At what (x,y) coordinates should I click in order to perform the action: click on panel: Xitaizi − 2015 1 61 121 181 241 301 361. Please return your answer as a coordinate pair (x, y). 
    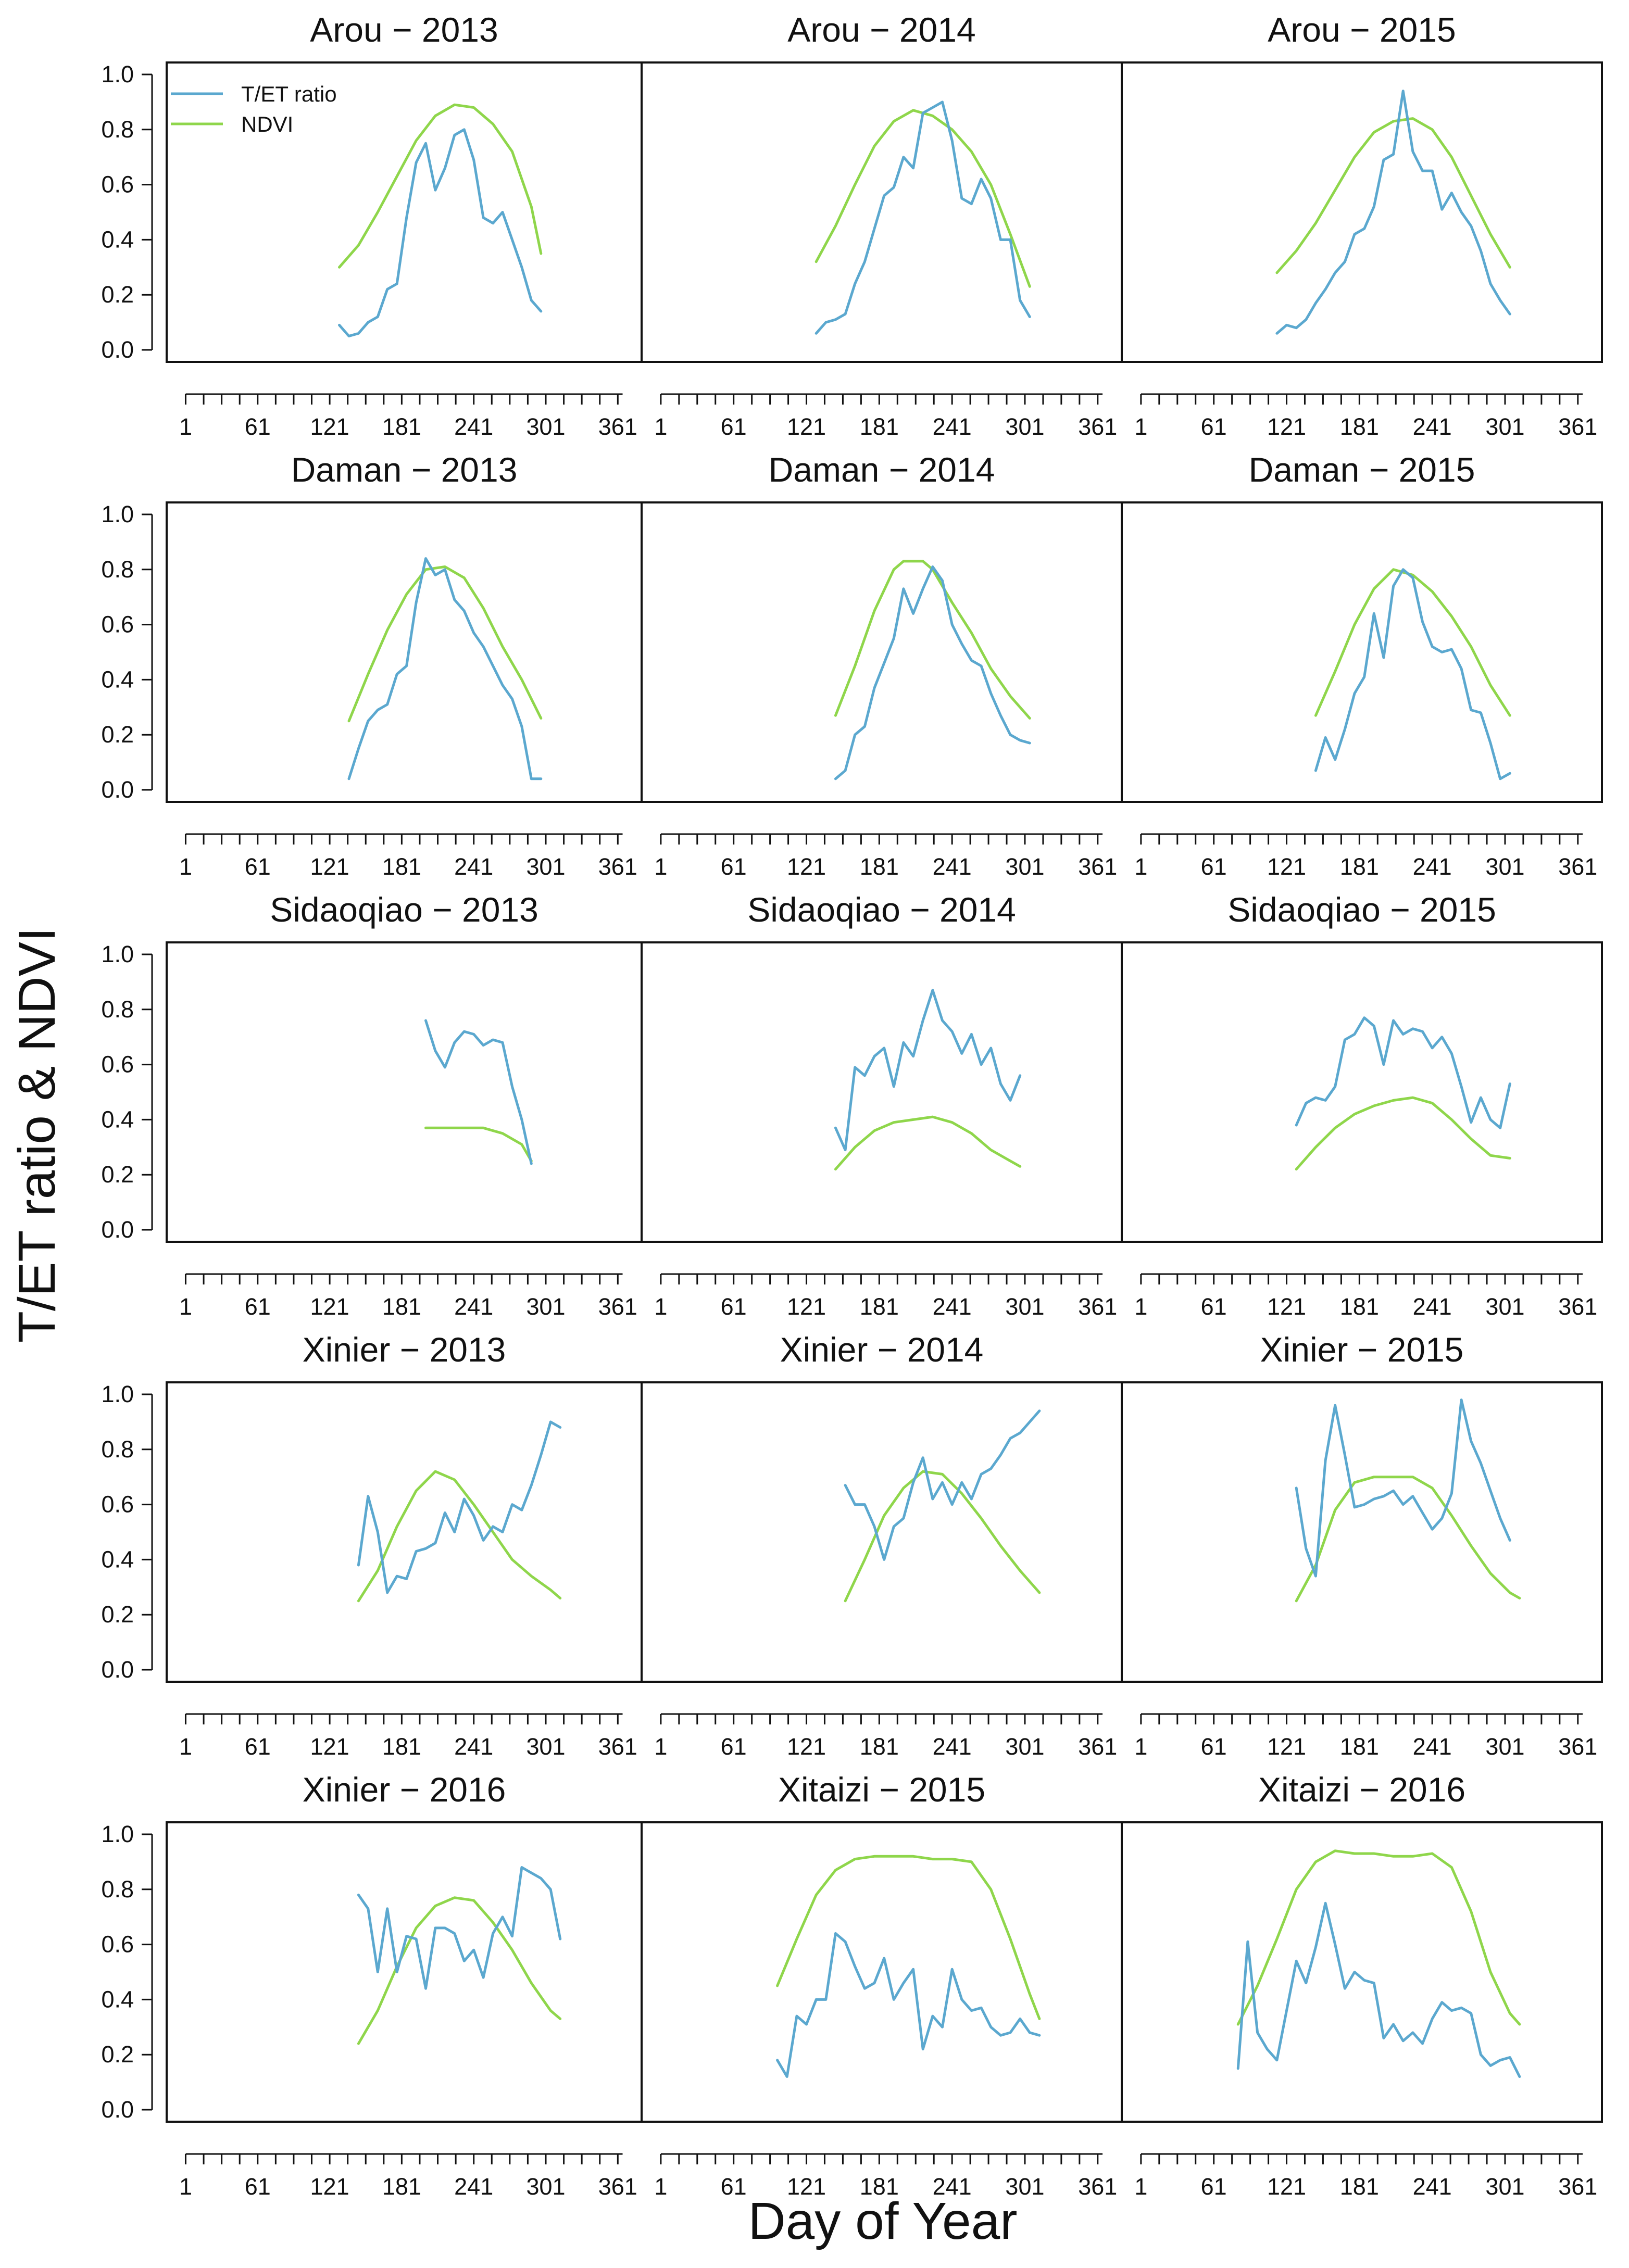
    Looking at the image, I should click on (882, 1985).